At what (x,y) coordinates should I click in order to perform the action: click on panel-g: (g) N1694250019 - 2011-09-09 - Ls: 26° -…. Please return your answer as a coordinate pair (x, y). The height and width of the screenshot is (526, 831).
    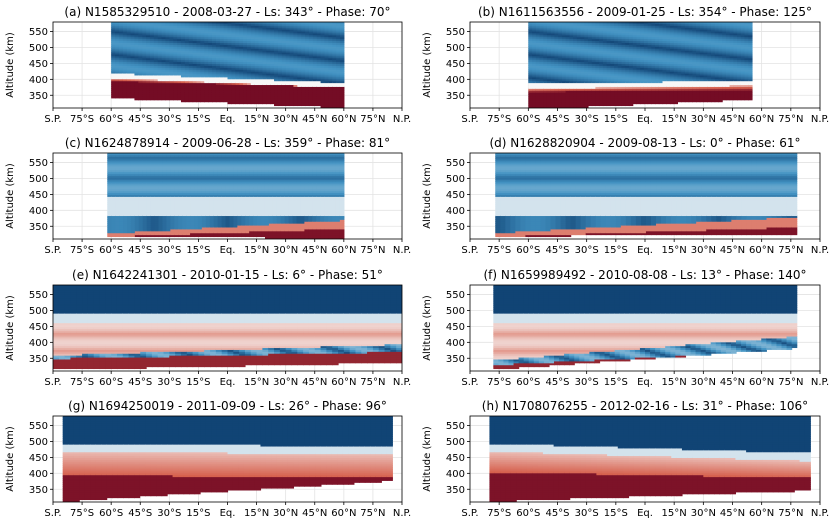
    Looking at the image, I should click on (208, 459).